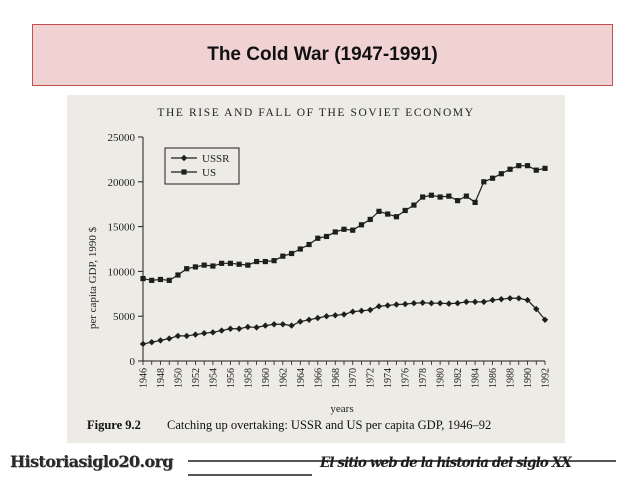  What do you see at coordinates (388, 378) in the screenshot?
I see `x-tick-label: 1974` at bounding box center [388, 378].